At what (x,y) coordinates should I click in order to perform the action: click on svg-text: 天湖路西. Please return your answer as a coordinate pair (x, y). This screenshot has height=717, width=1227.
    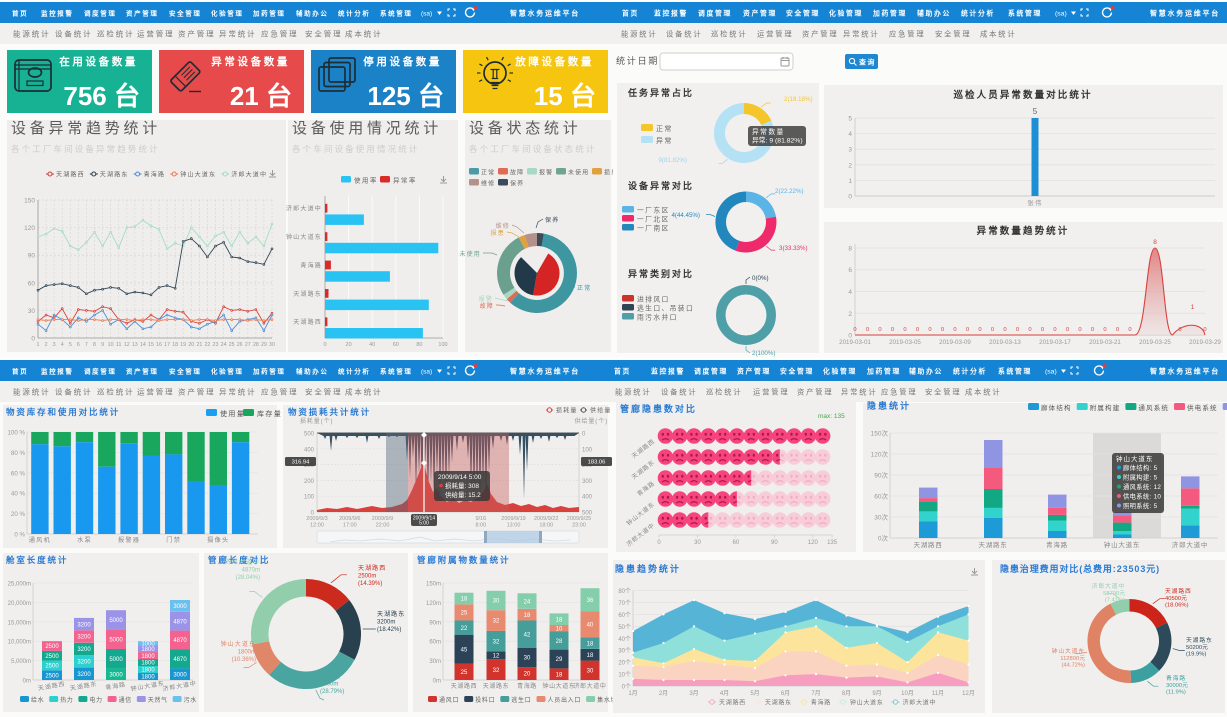
    Looking at the image, I should click on (70, 175).